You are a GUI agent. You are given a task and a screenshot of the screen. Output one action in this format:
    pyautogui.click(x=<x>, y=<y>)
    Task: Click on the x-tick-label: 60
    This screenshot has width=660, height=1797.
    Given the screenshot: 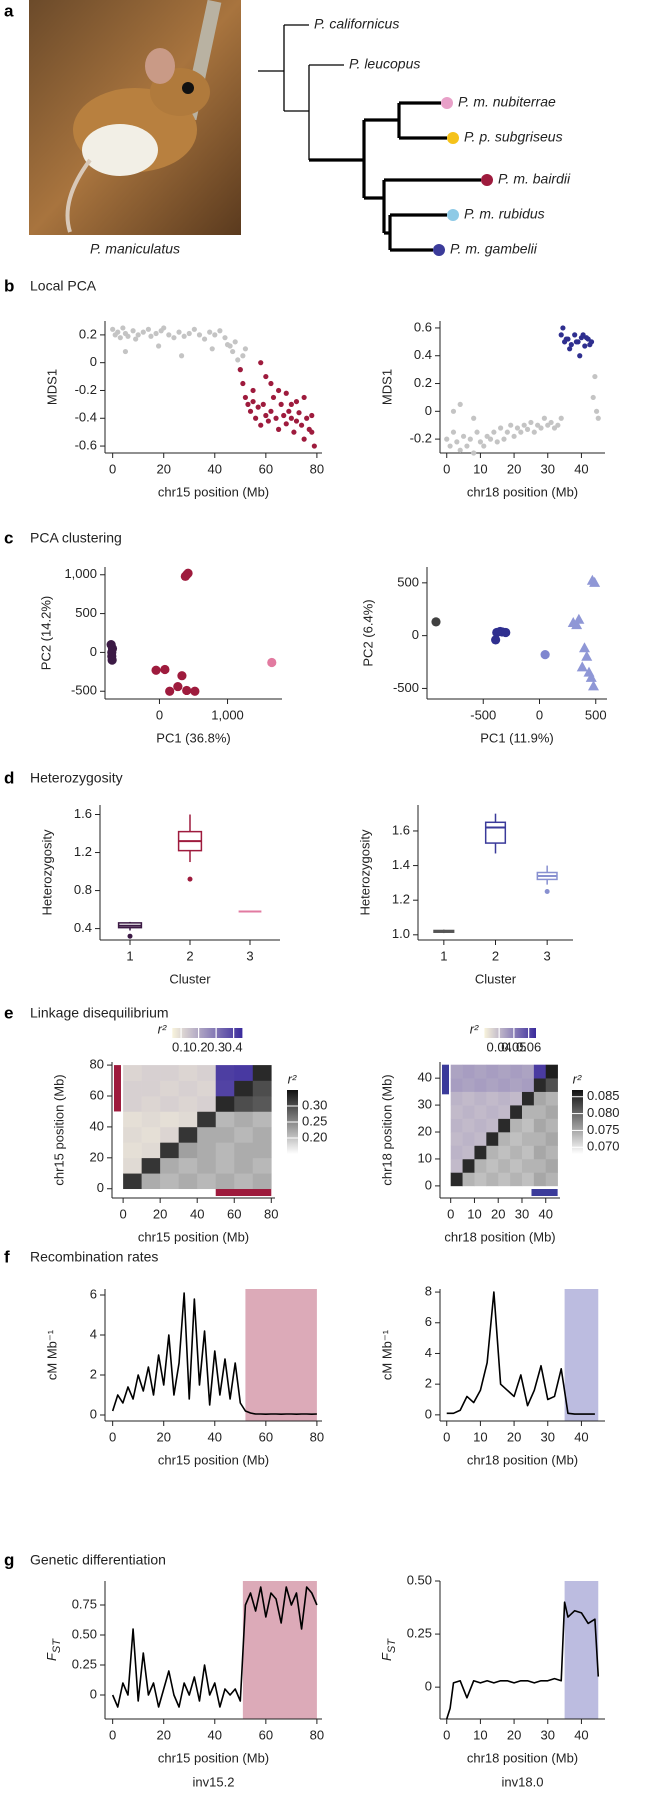 What is the action you would take?
    pyautogui.click(x=266, y=1436)
    